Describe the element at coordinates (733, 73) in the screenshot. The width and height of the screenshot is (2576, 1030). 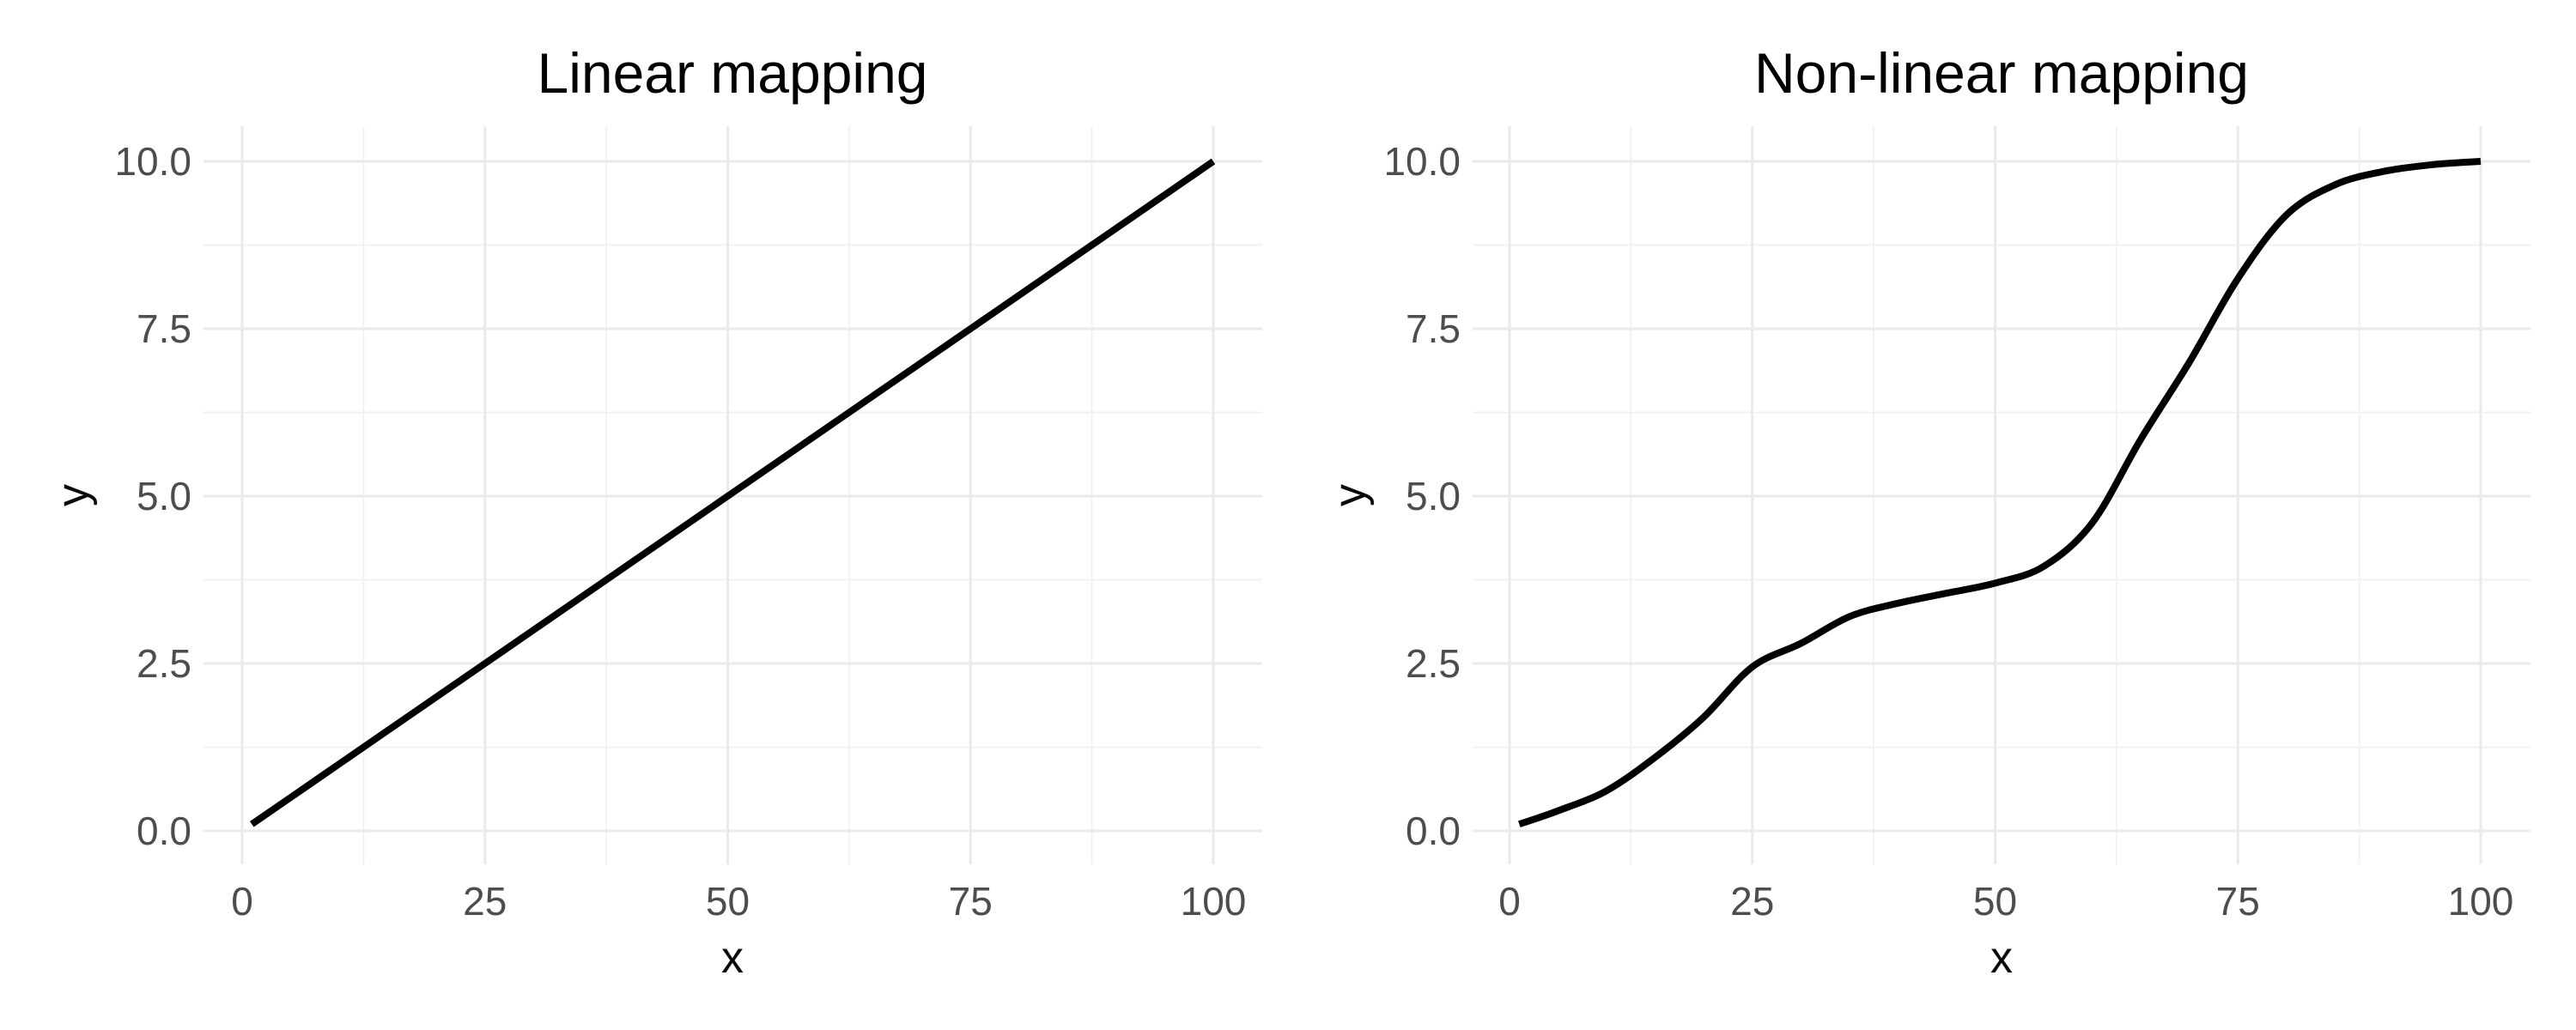
I see `plot-title: Linear mapping` at that location.